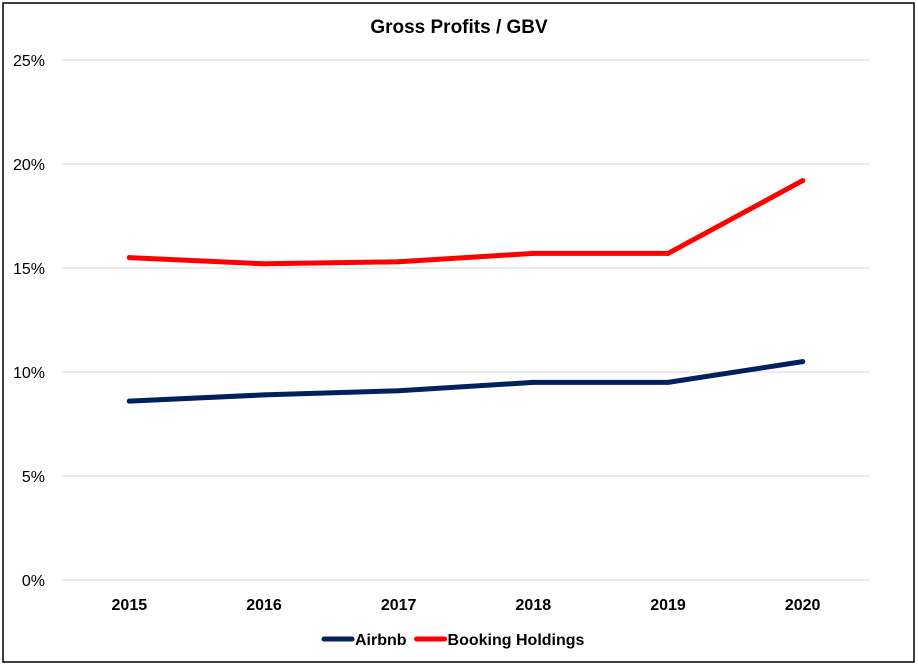 This screenshot has width=918, height=672. I want to click on y-tick-label: 10%, so click(29, 373).